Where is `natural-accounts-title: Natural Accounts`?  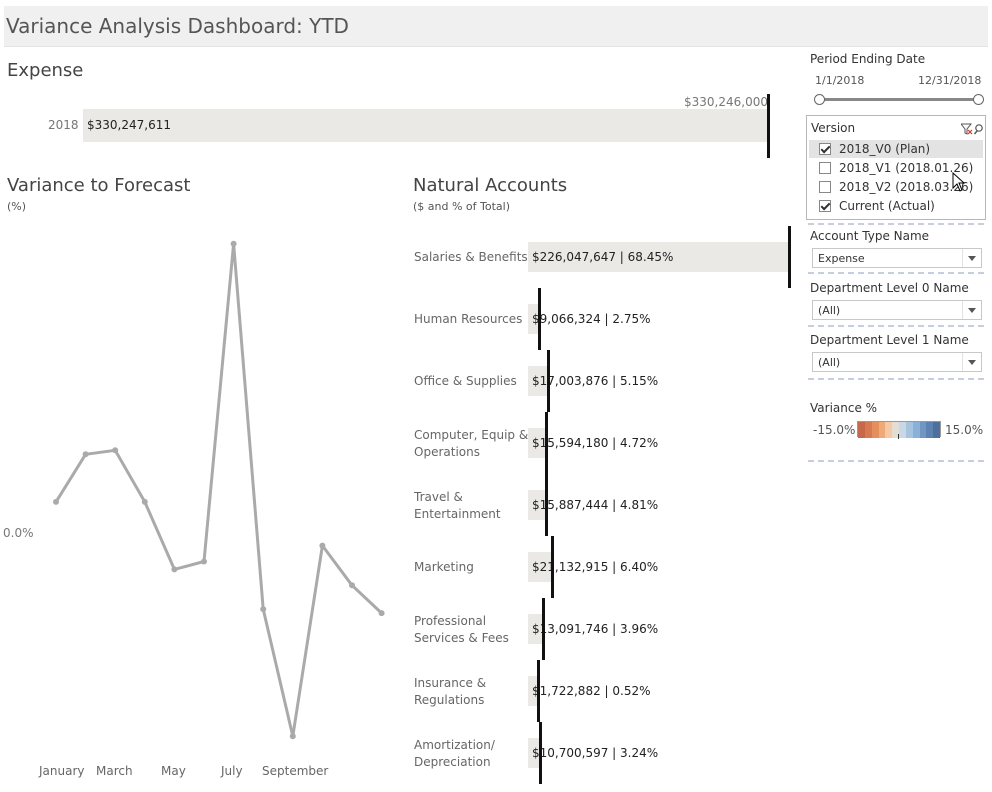 natural-accounts-title: Natural Accounts is located at coordinates (490, 185).